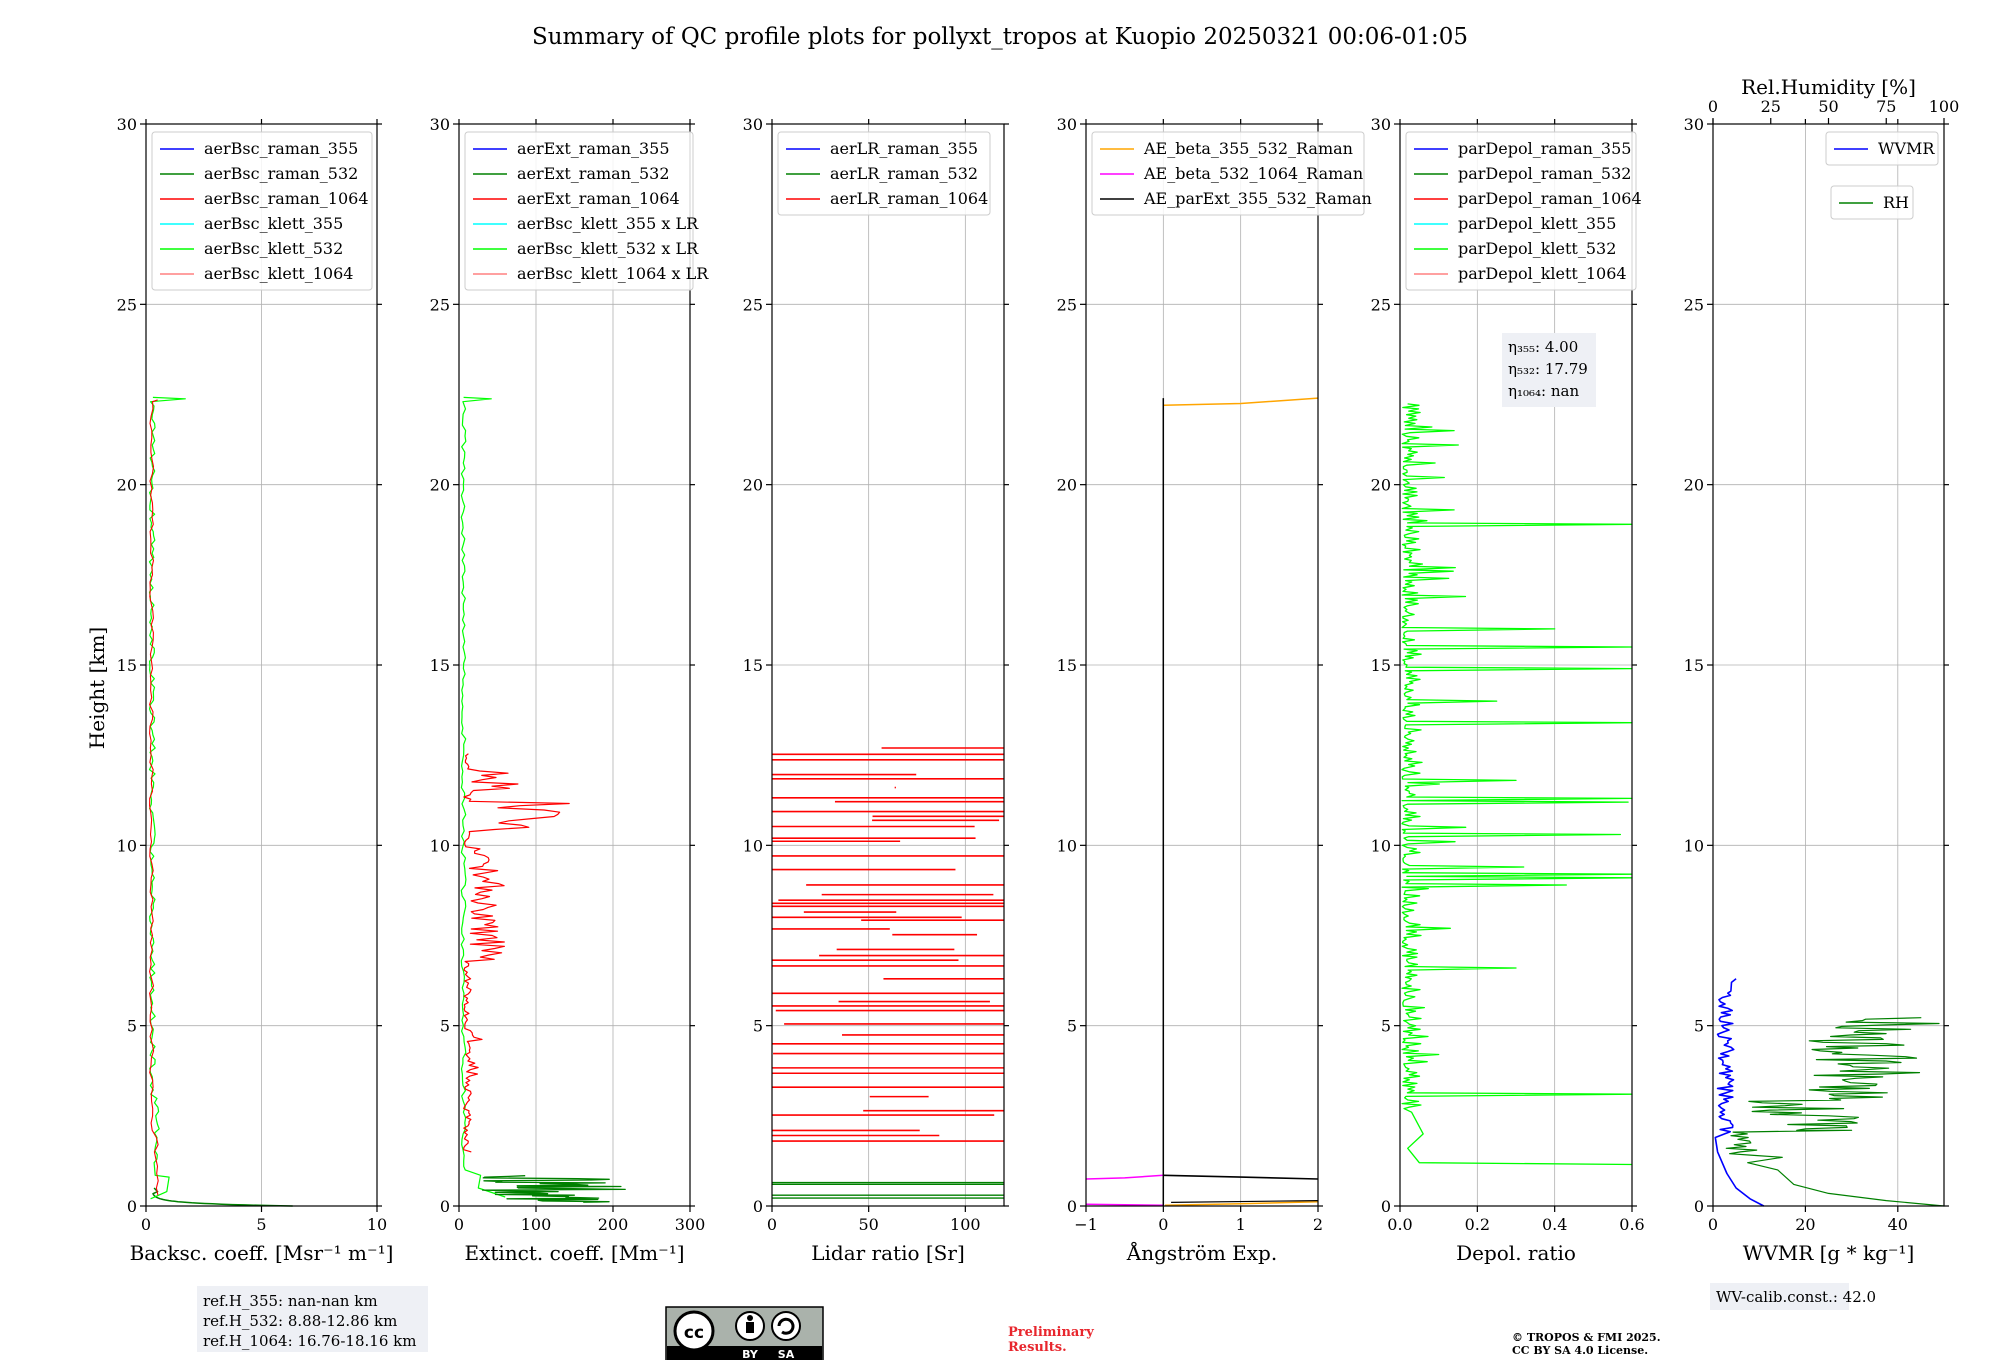  Describe the element at coordinates (300, 1321) in the screenshot. I see `ref-h-532: ref.H_532: 8.88-12.86 km` at that location.